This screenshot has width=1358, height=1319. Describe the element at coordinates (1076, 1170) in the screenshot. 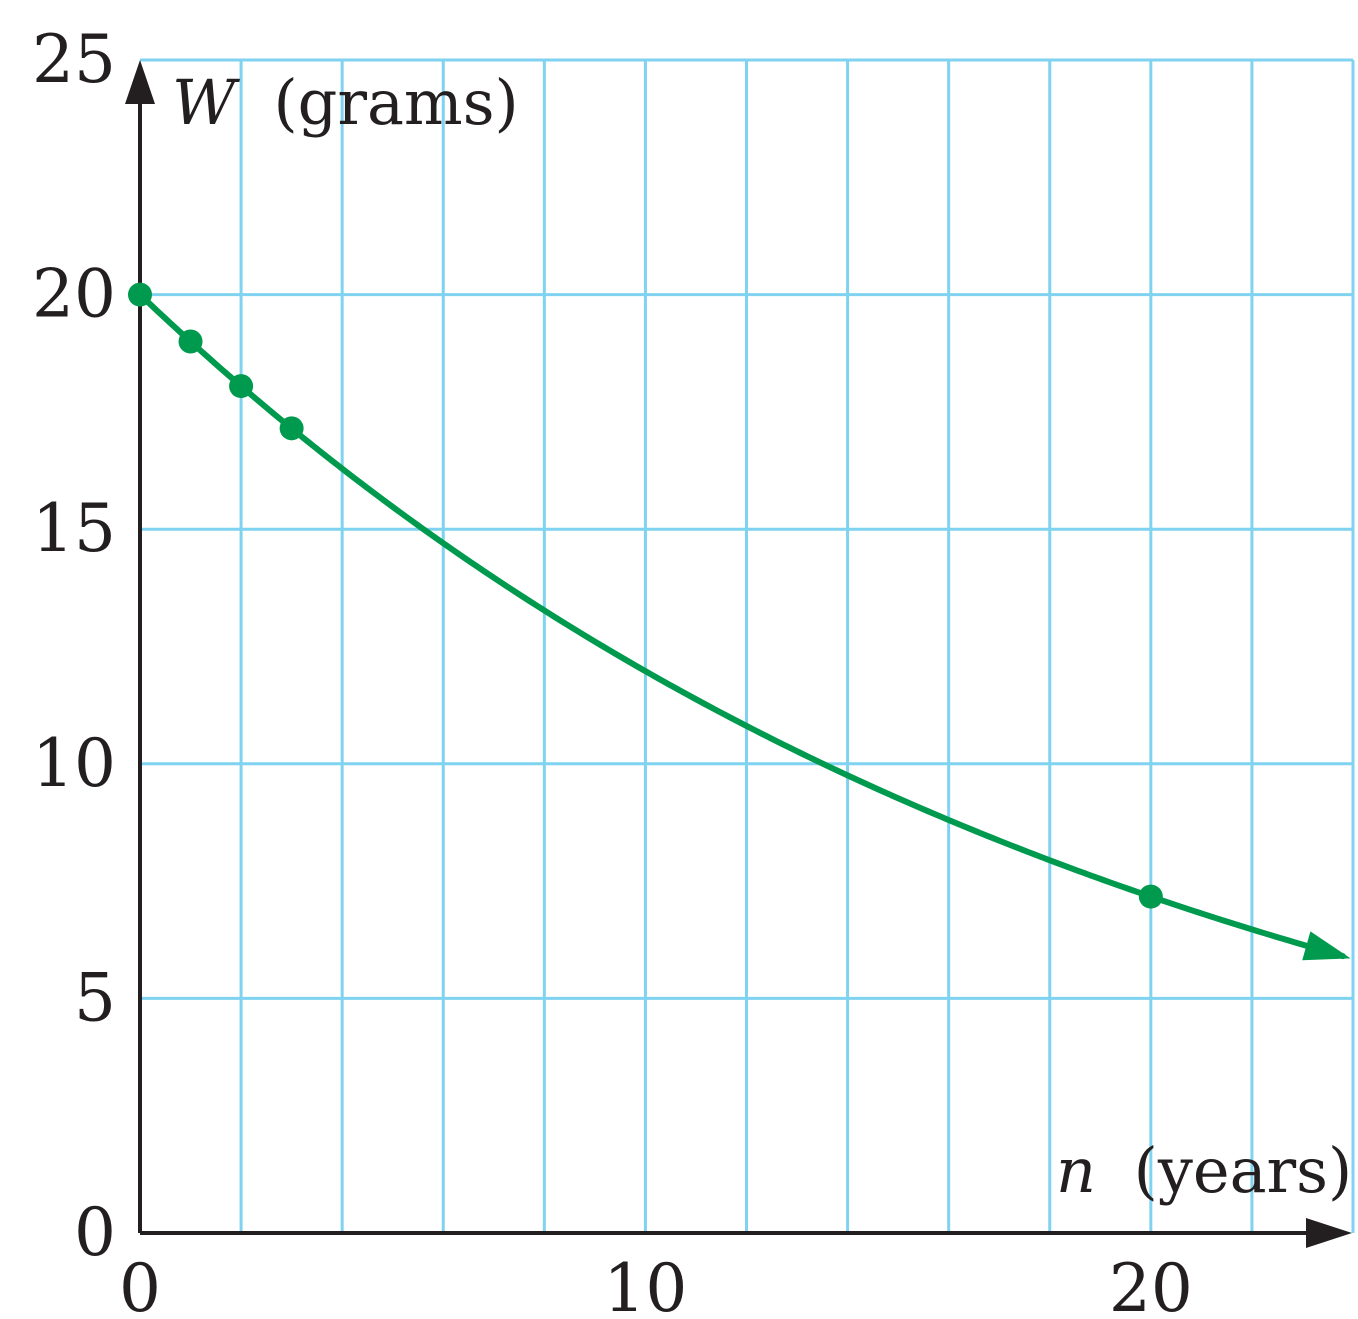

I see `x-axis-label-var: n` at that location.